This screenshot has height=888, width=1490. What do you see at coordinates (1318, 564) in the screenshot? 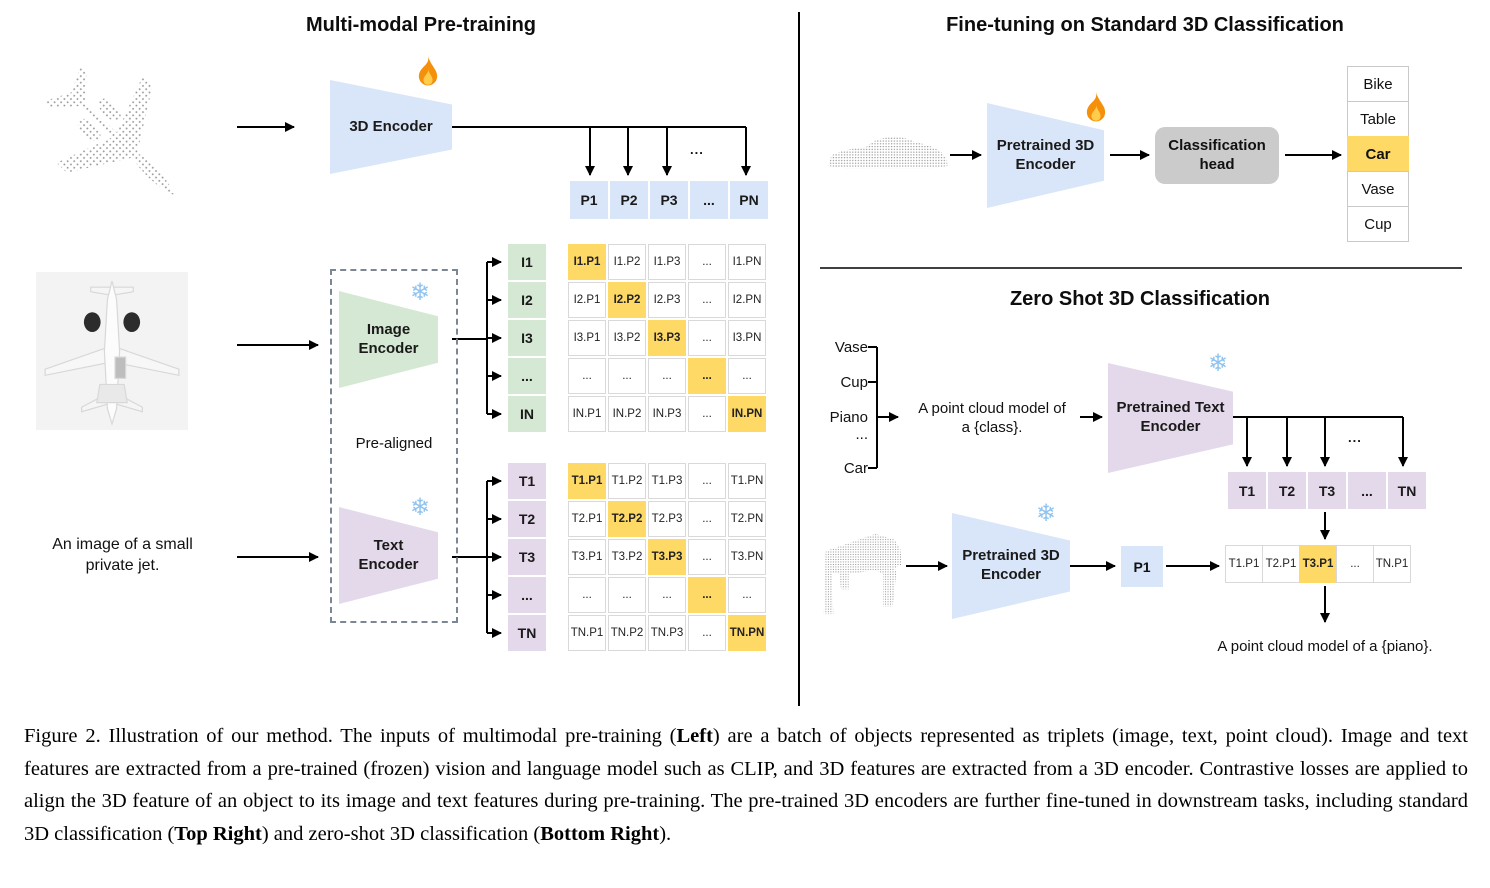
I see `sim-cell-2: T3.P1` at bounding box center [1318, 564].